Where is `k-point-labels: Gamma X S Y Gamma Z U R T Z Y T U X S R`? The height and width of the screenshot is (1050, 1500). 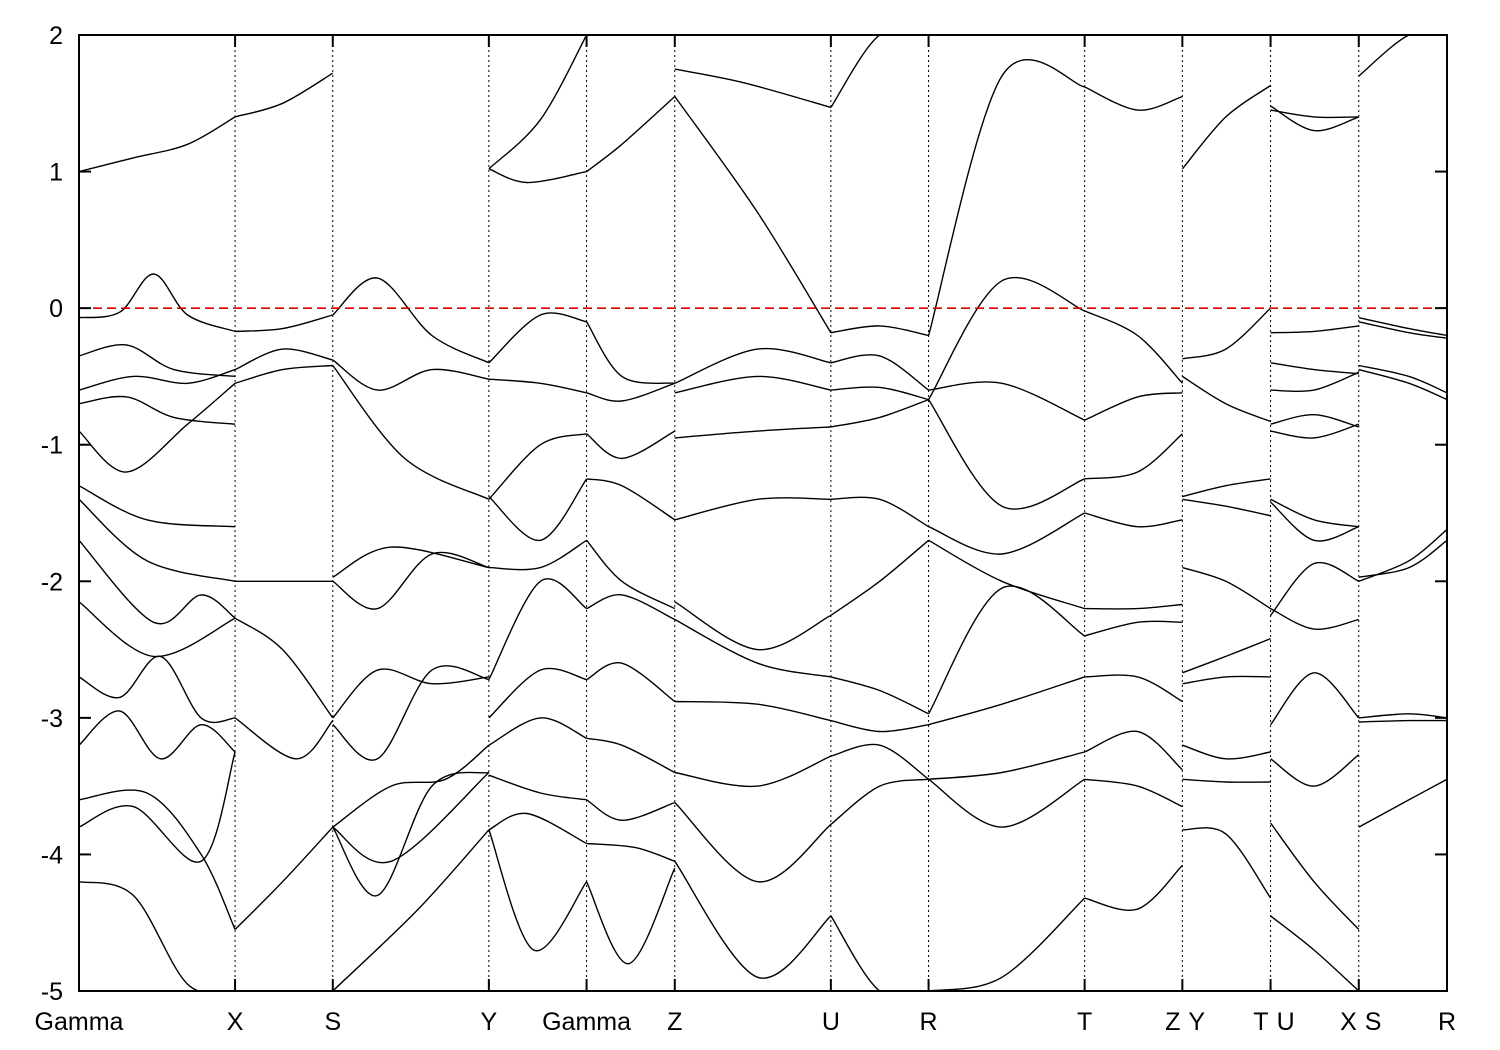 k-point-labels: Gamma X S Y Gamma Z U R T Z Y T U X S R is located at coordinates (745, 1022).